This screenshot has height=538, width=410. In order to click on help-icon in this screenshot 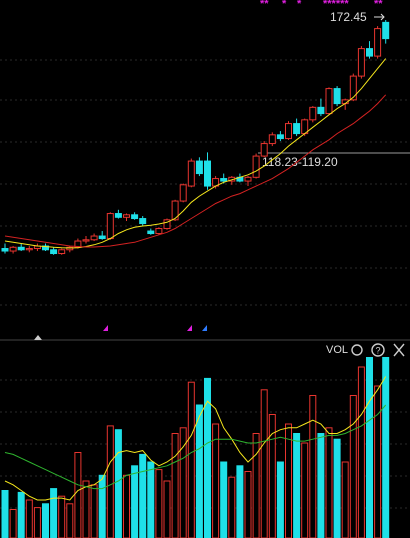, I will do `click(378, 350)`.